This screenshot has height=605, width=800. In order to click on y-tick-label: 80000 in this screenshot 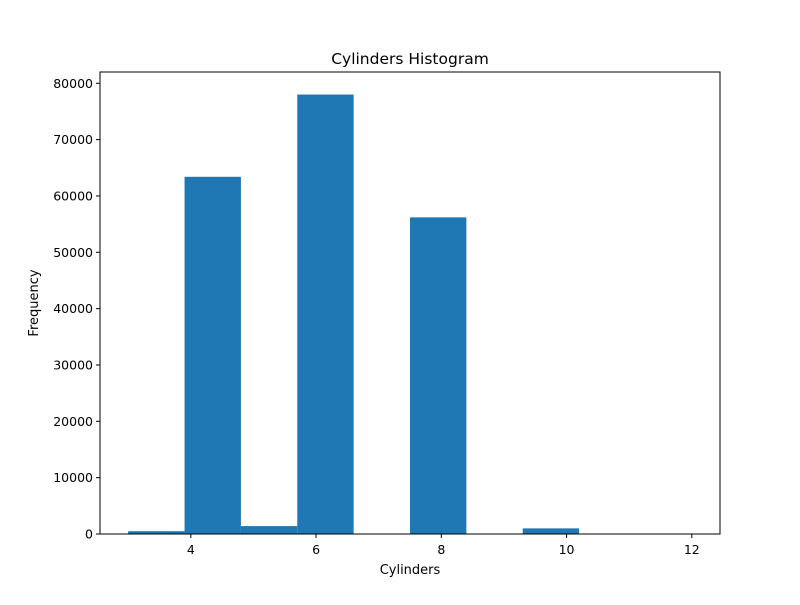, I will do `click(73, 83)`.